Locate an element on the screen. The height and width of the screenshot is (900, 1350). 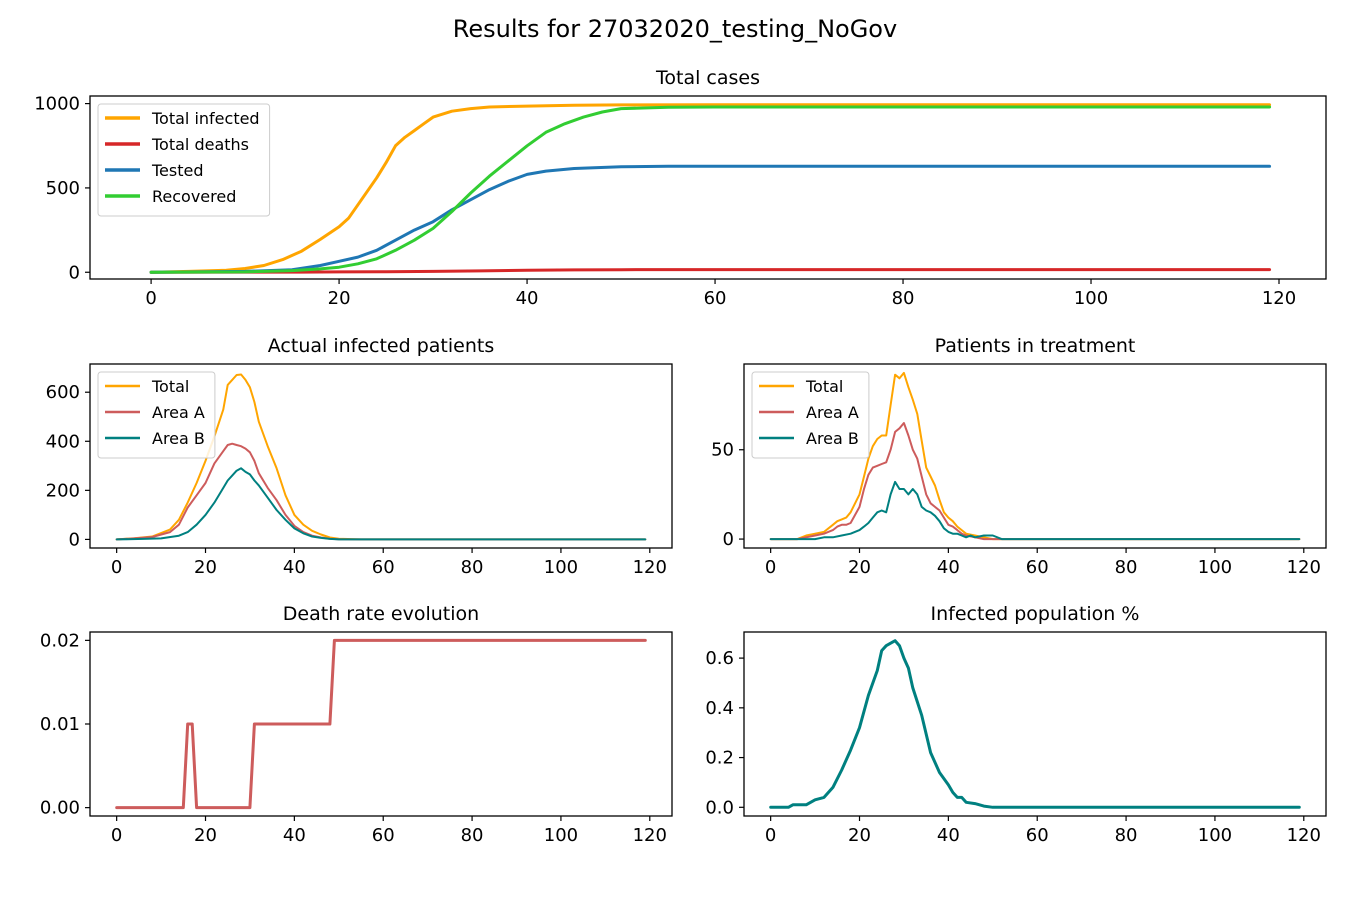
series-line-area-a is located at coordinates (1035, 481).